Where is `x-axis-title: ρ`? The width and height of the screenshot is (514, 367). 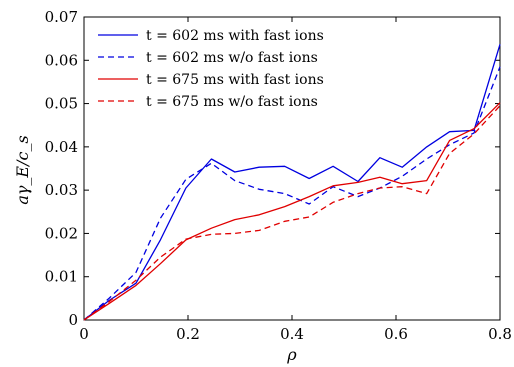 x-axis-title: ρ is located at coordinates (291, 354).